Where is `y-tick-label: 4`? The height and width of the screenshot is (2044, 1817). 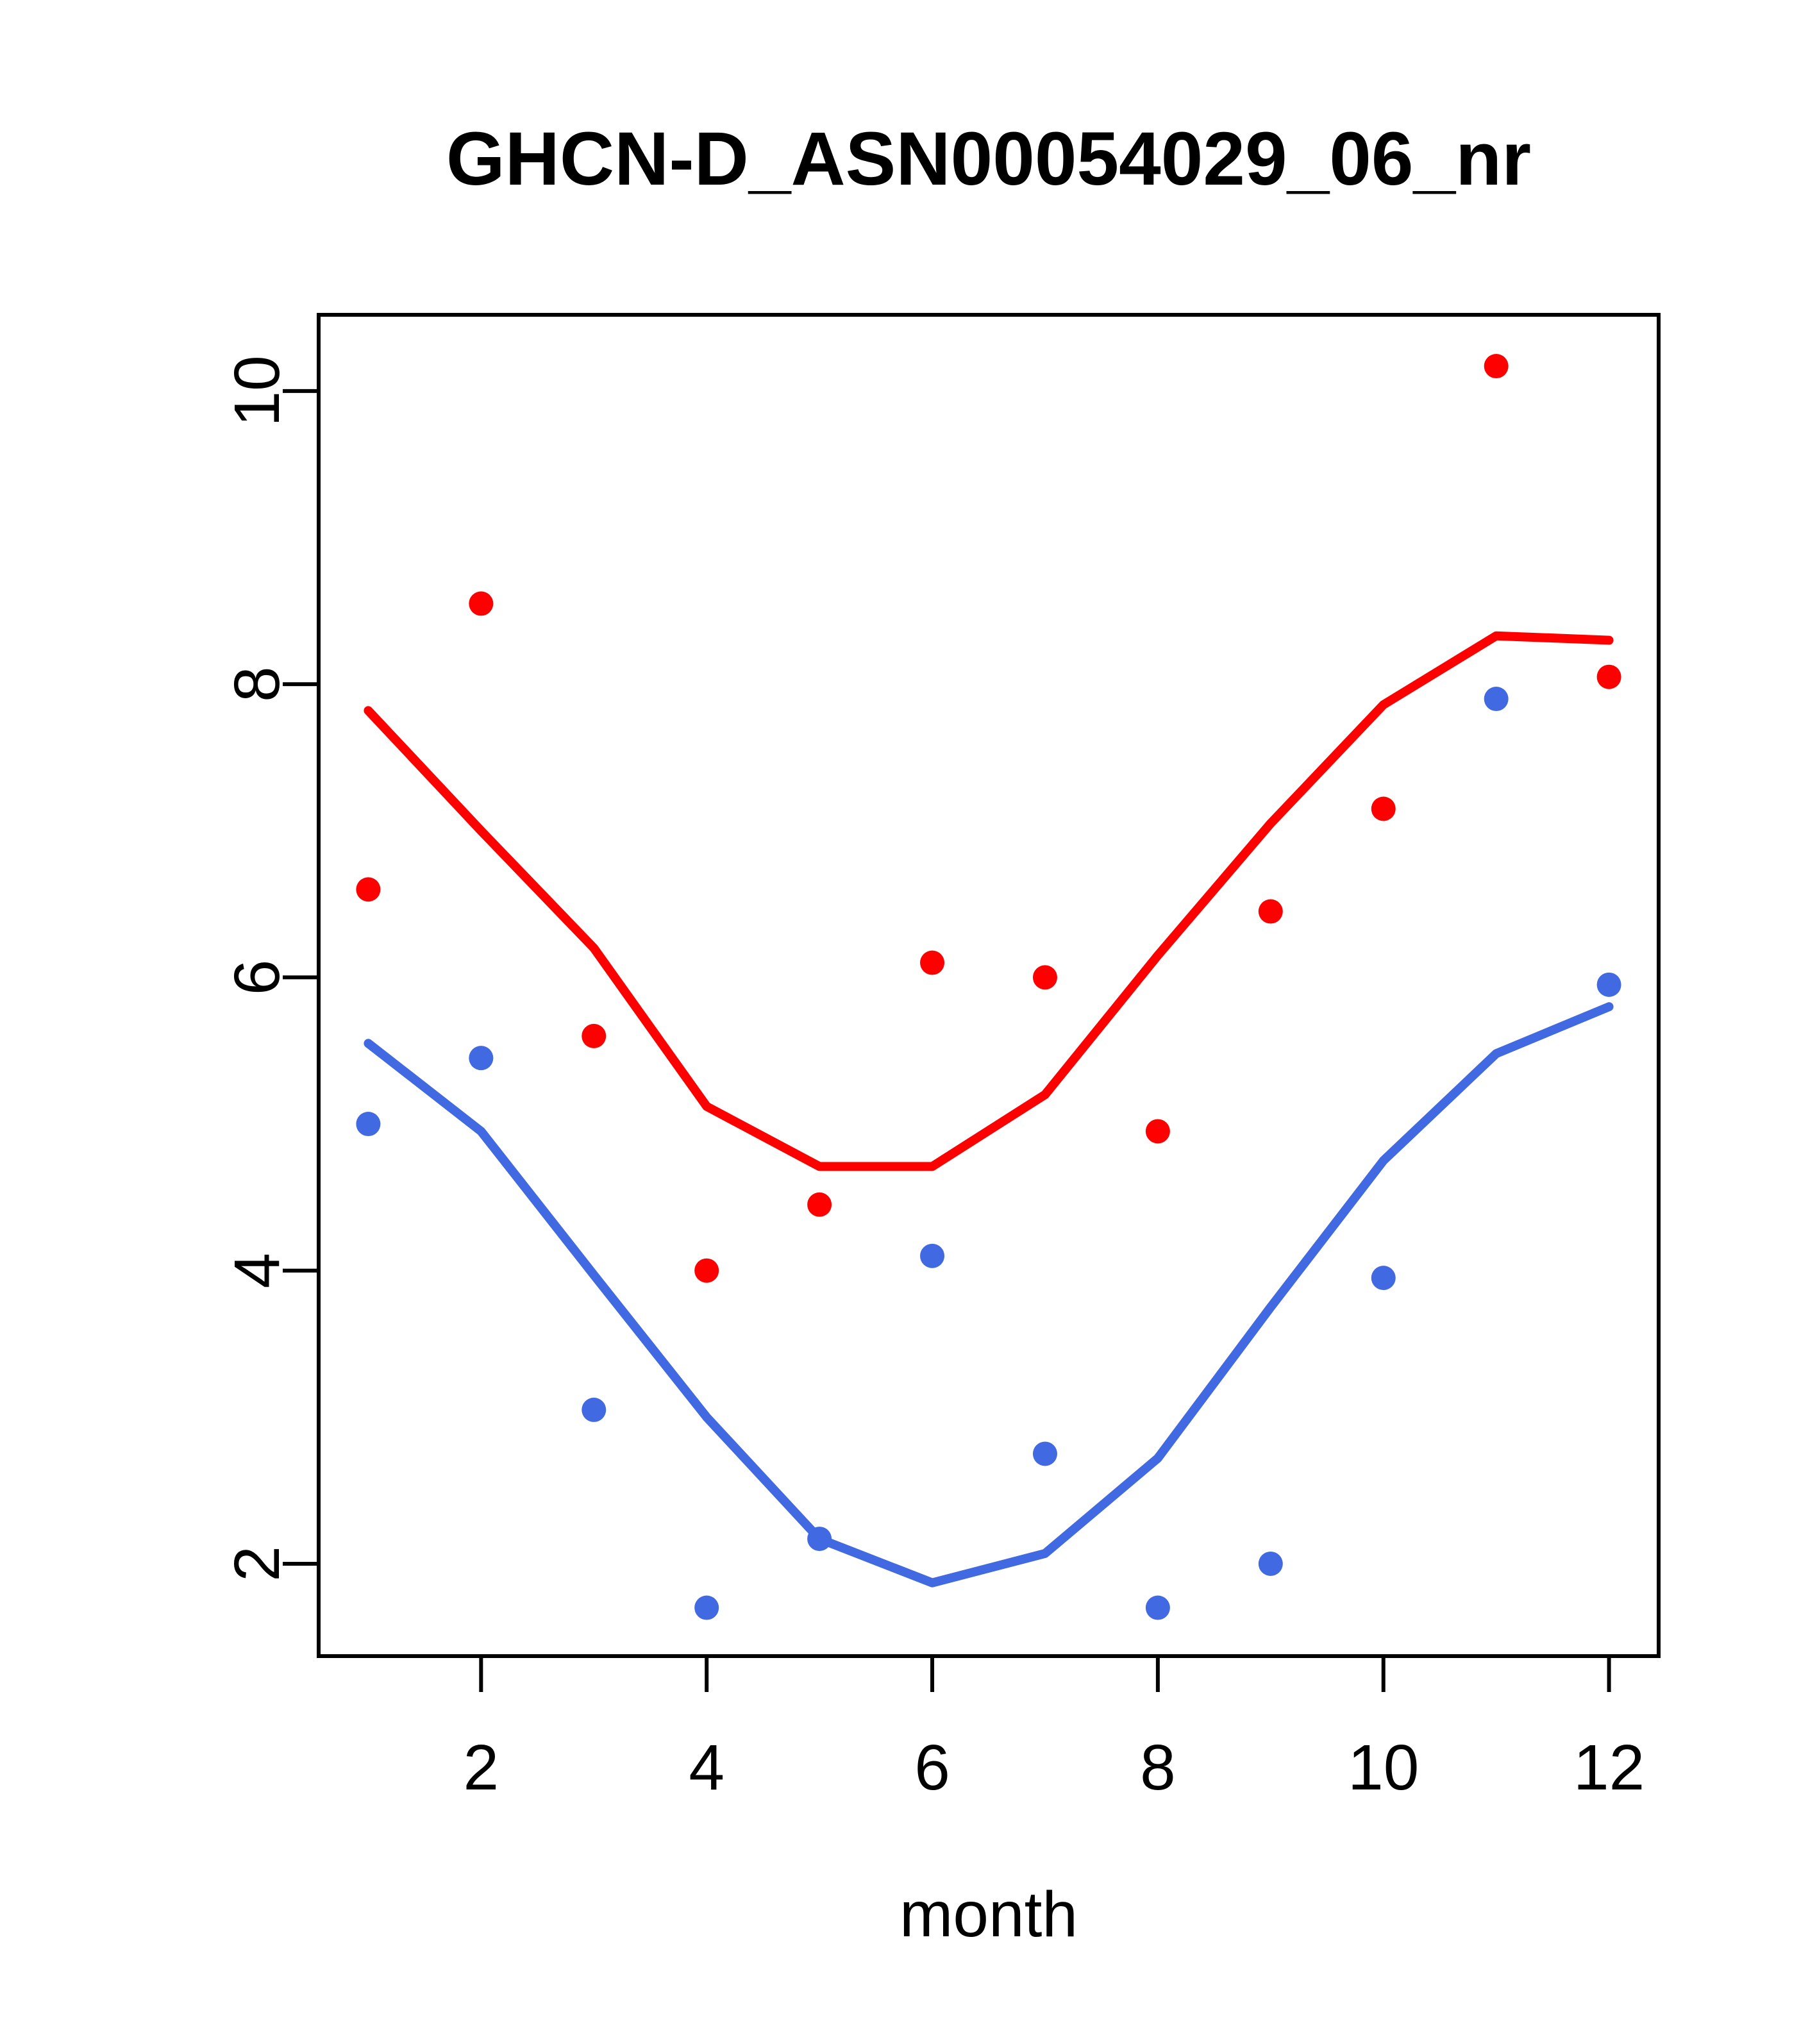
y-tick-label: 4 is located at coordinates (257, 1271).